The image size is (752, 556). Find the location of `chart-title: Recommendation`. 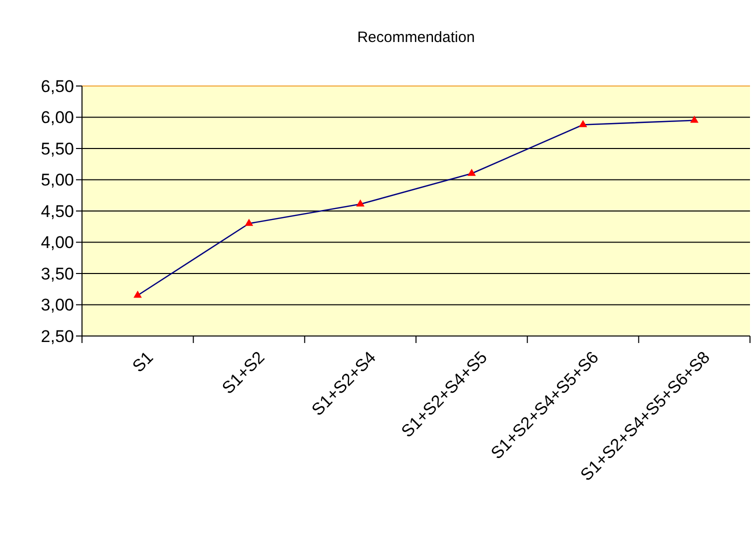

chart-title: Recommendation is located at coordinates (416, 37).